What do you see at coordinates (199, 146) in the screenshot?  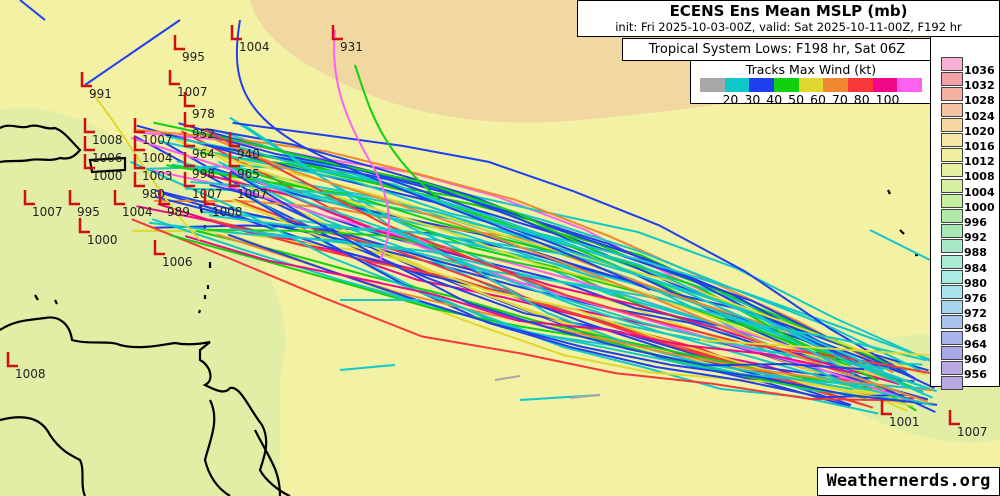 I see `tropical-low: 964` at bounding box center [199, 146].